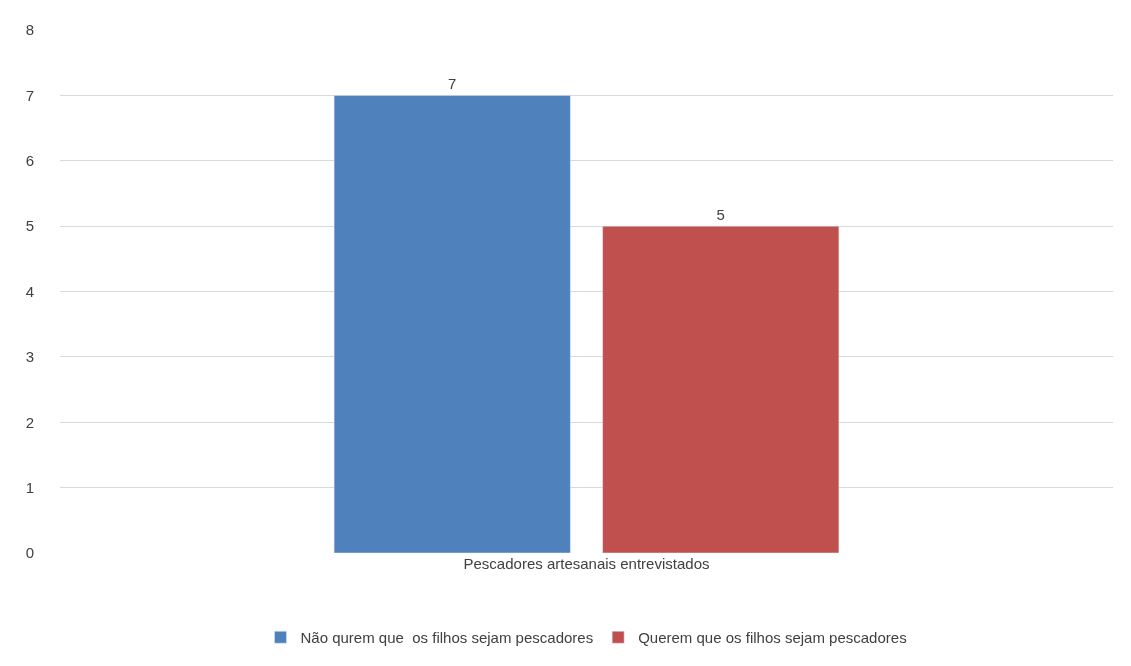 Image resolution: width=1131 pixels, height=666 pixels. Describe the element at coordinates (29, 357) in the screenshot. I see `y-tick-label: 3` at that location.